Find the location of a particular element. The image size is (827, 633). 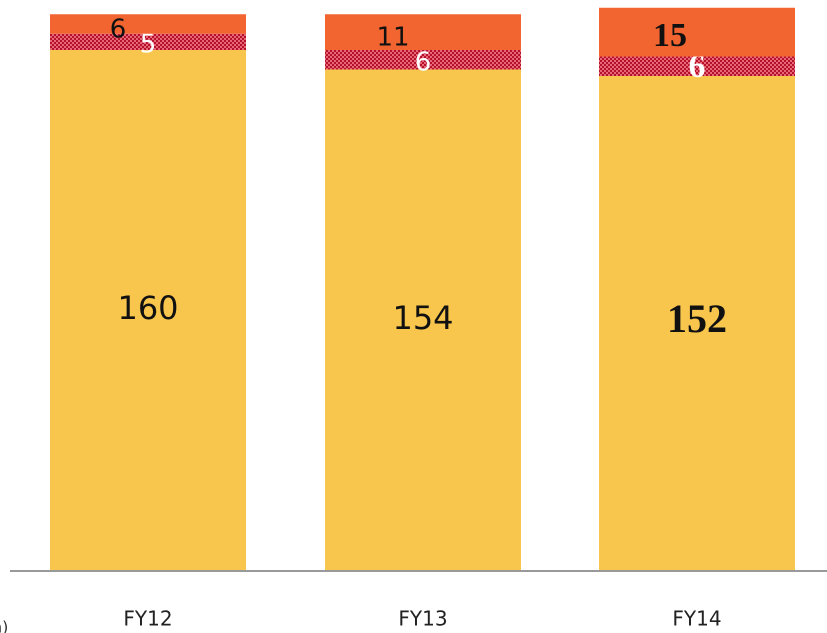

data-label: 160 is located at coordinates (147, 308).